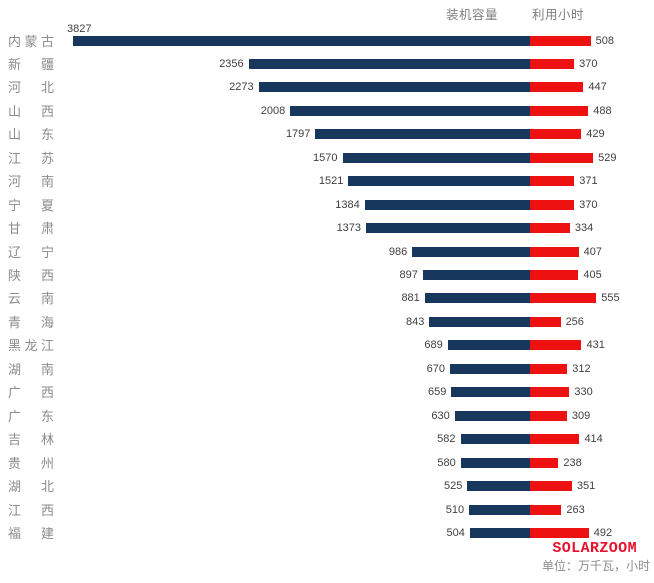 This screenshot has height=583, width=654. I want to click on capacity-value-label: 897, so click(408, 275).